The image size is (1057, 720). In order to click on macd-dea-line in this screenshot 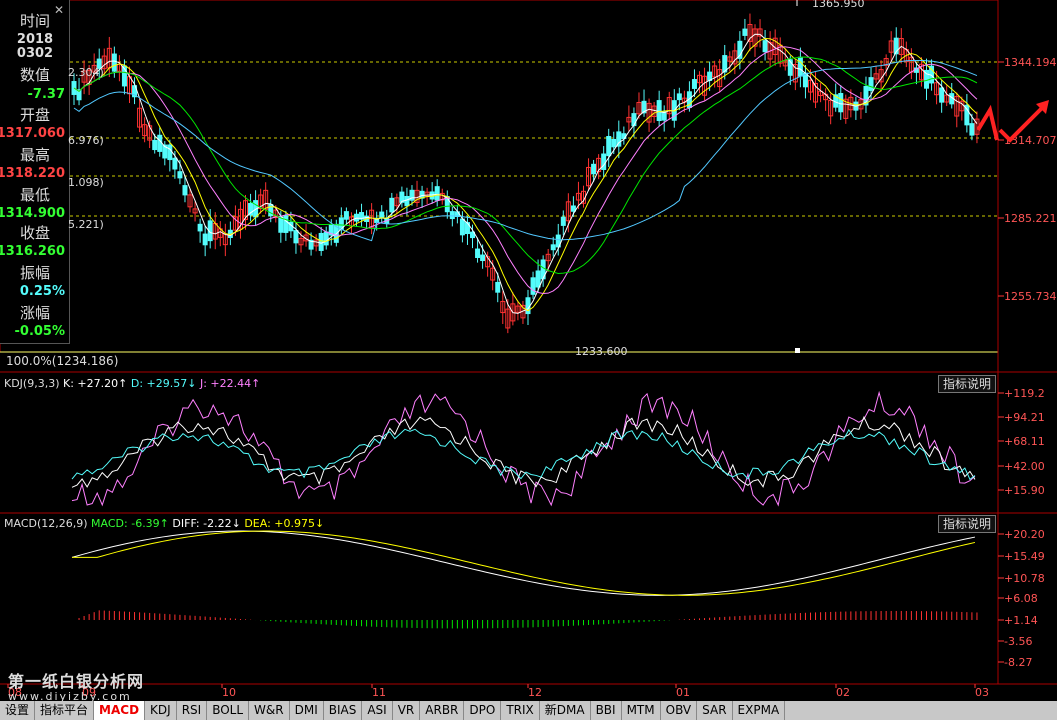, I will do `click(524, 563)`.